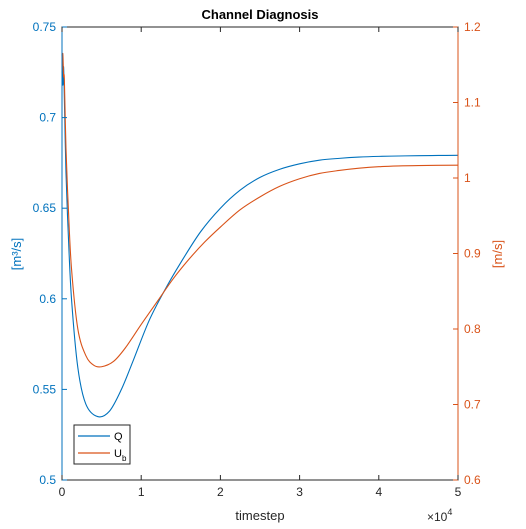 The height and width of the screenshot is (529, 526). I want to click on y-left-ticks: 0.5 0.55 0.6 0.65 0.7 0.75, so click(50, 253).